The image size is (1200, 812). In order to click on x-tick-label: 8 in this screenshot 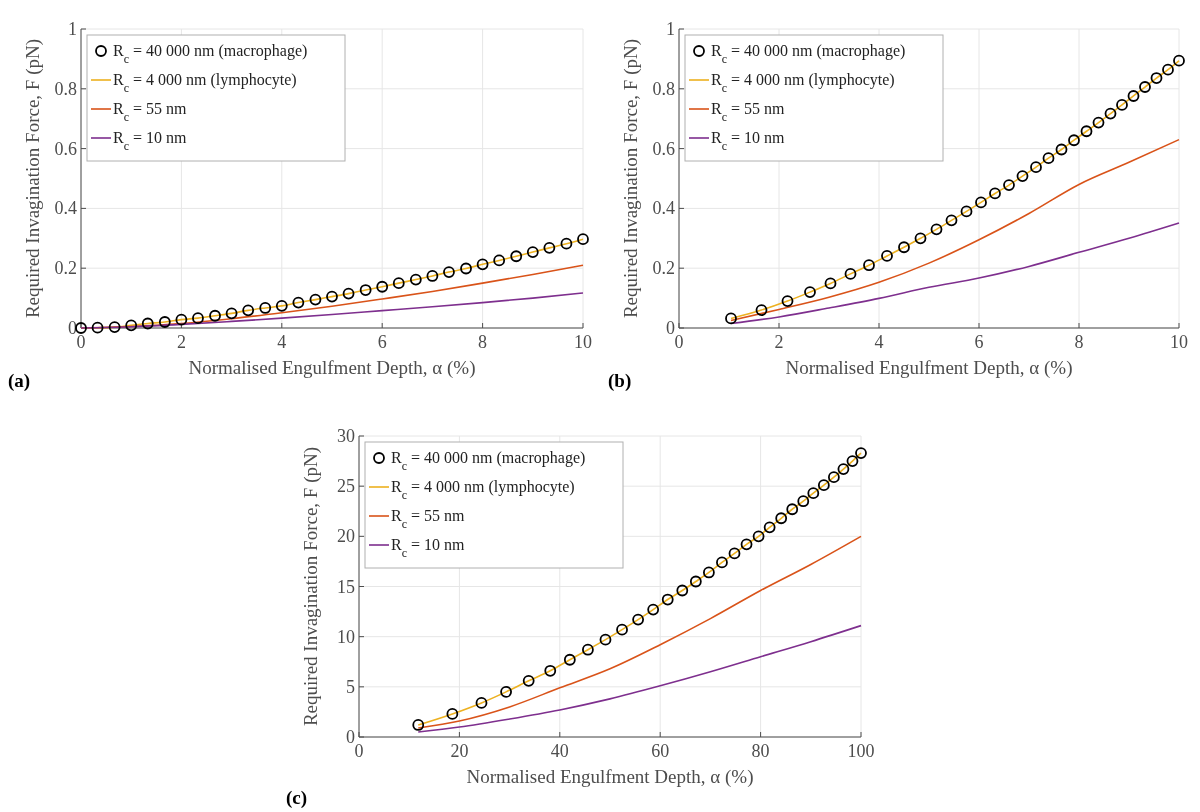, I will do `click(483, 342)`.